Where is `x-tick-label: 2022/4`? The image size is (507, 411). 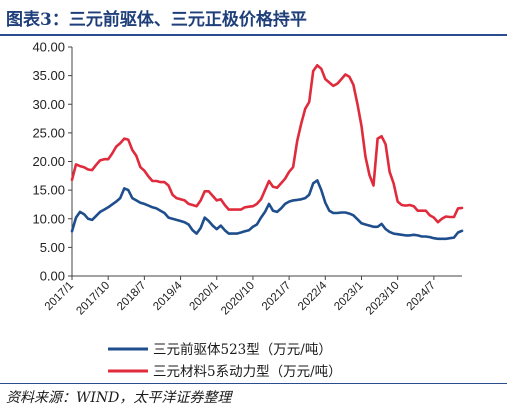
x-tick-label: 2022/4 is located at coordinates (313, 296).